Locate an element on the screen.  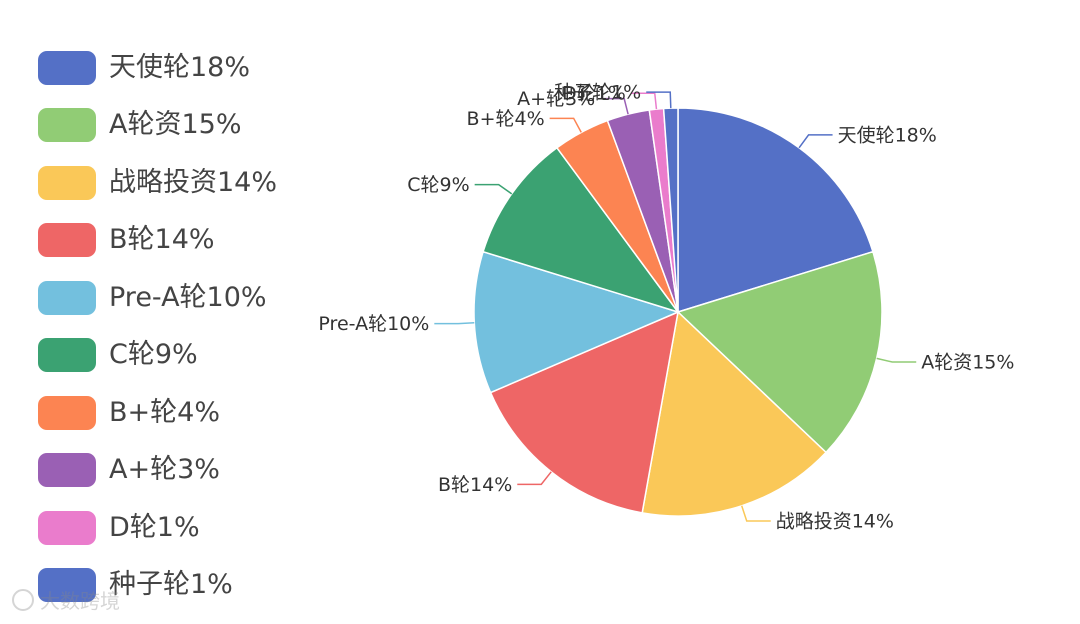
watermark-logo-icon is located at coordinates (23, 599).